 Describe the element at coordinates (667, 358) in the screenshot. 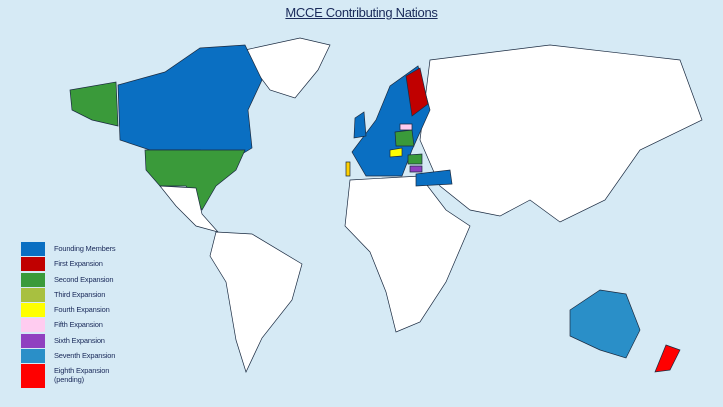

I see `new-zealand` at that location.